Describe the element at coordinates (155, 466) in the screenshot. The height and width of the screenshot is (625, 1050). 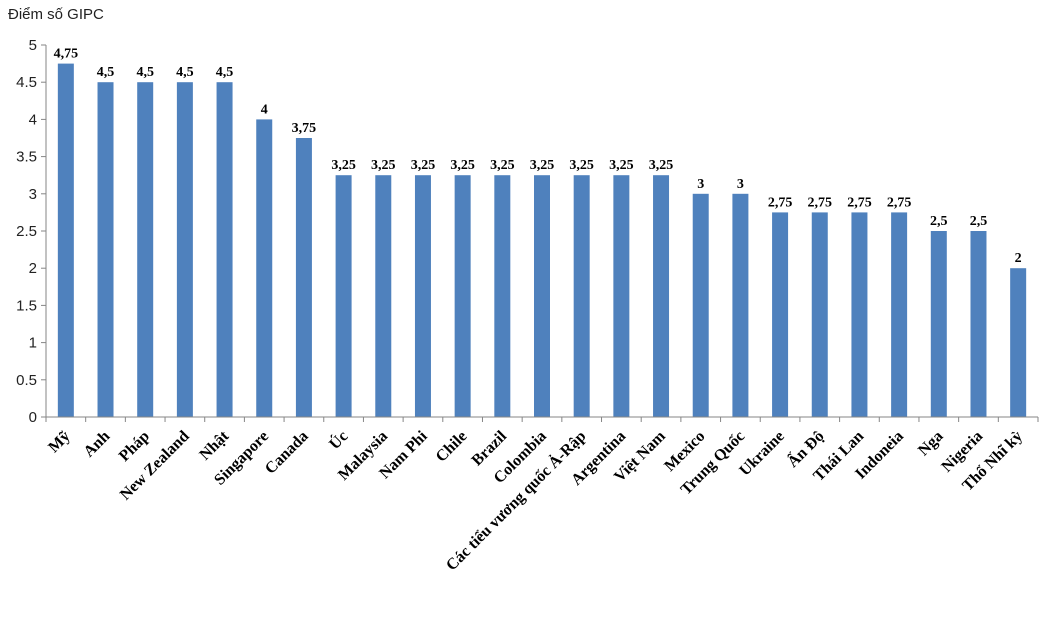
I see `x-tick-label: New Zealand` at that location.